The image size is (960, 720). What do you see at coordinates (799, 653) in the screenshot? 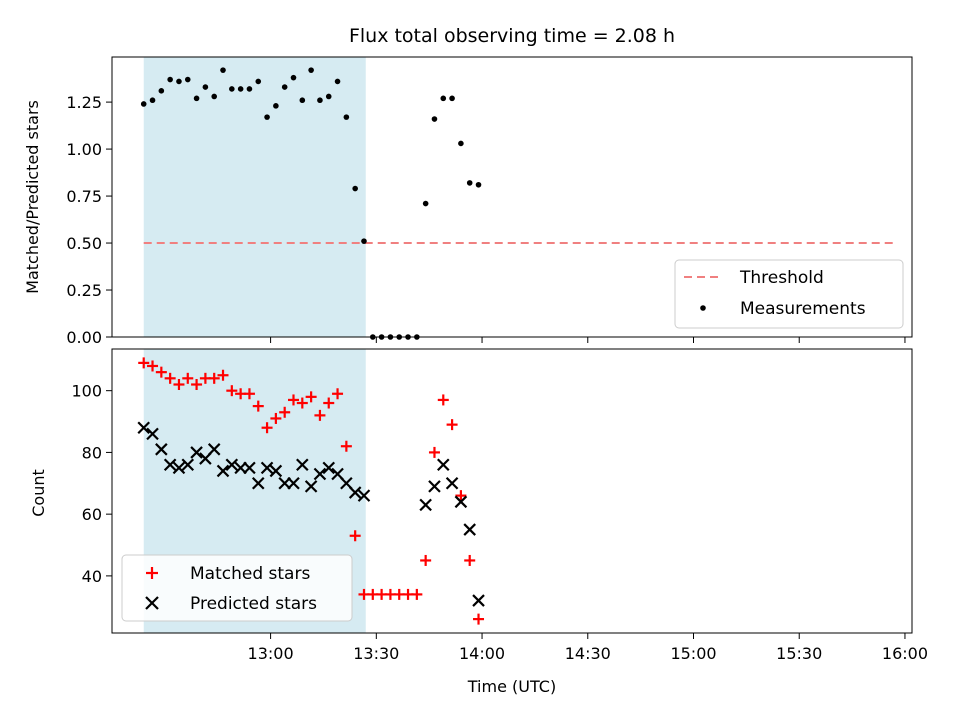
I see `x-tick-label: 15:30` at bounding box center [799, 653].